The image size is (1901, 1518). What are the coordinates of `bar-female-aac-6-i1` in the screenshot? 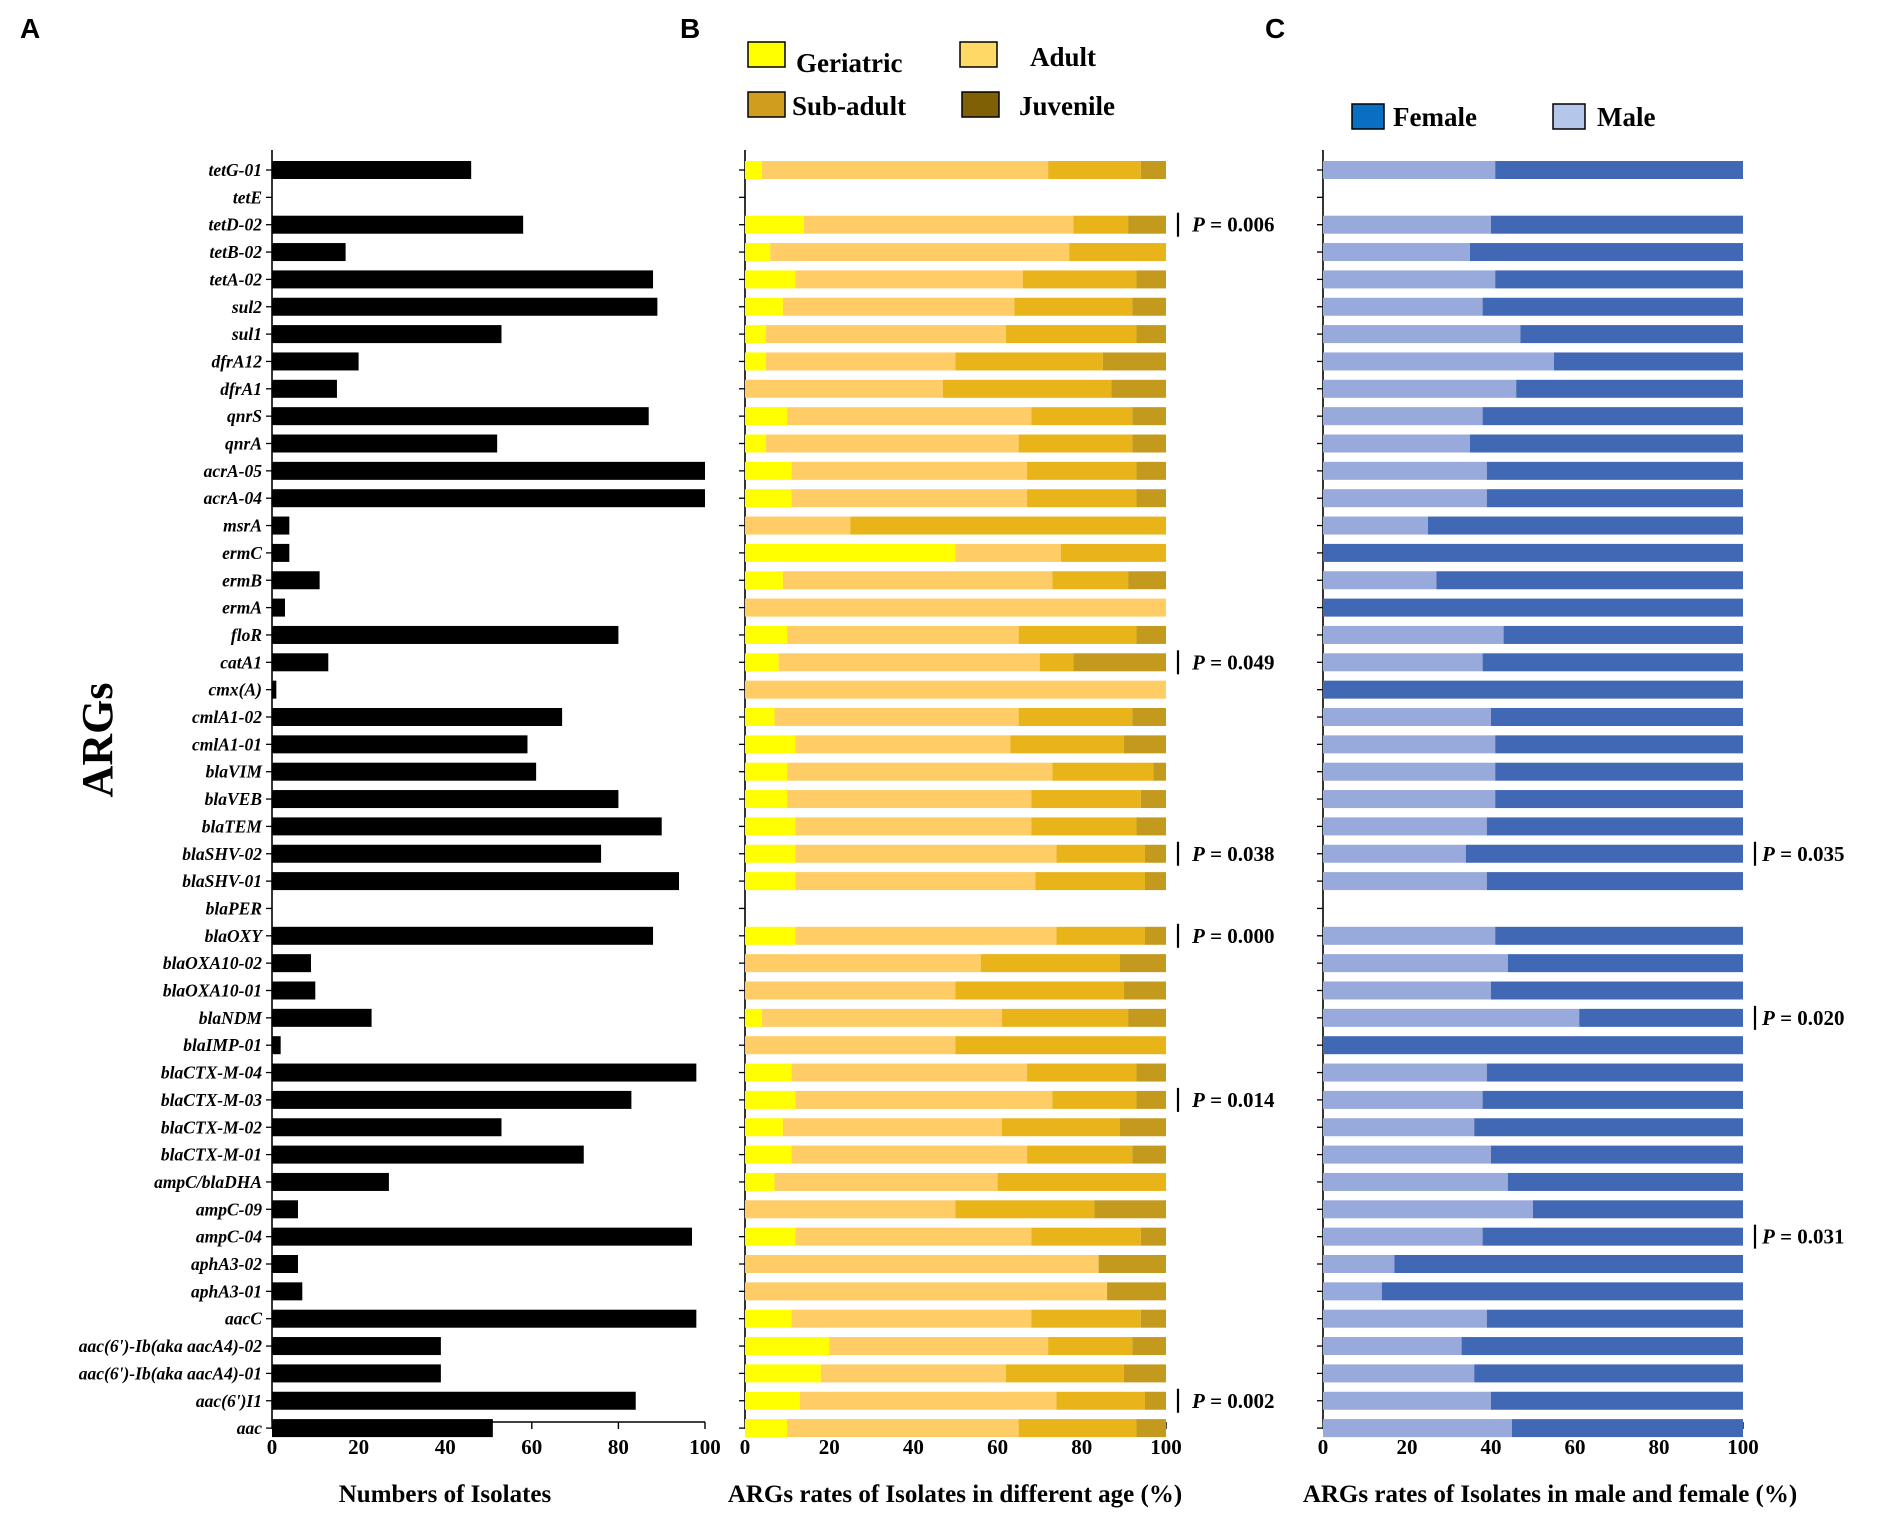 It's located at (1617, 1400).